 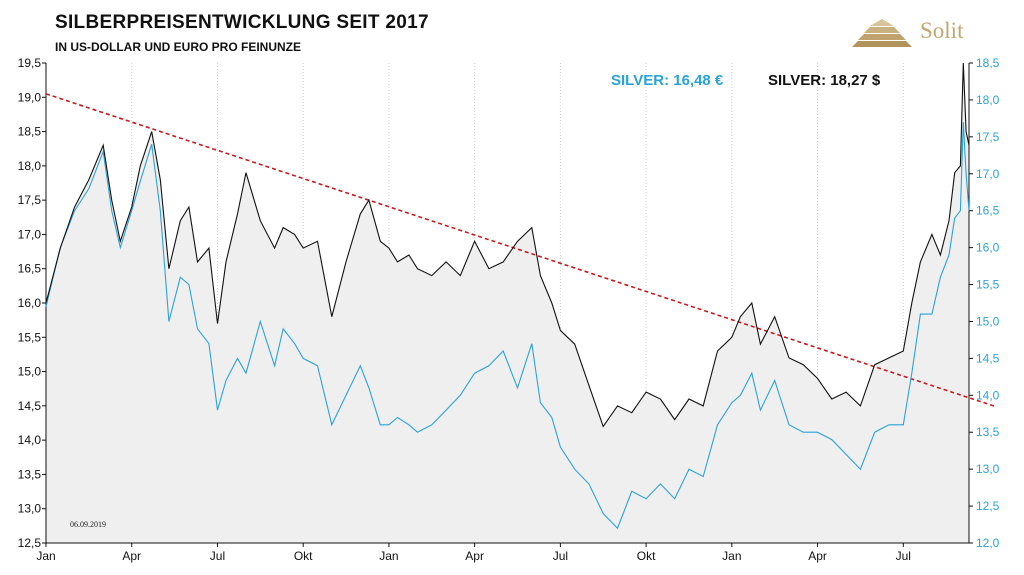 What do you see at coordinates (30, 166) in the screenshot?
I see `y-tick-label-left: 18,0` at bounding box center [30, 166].